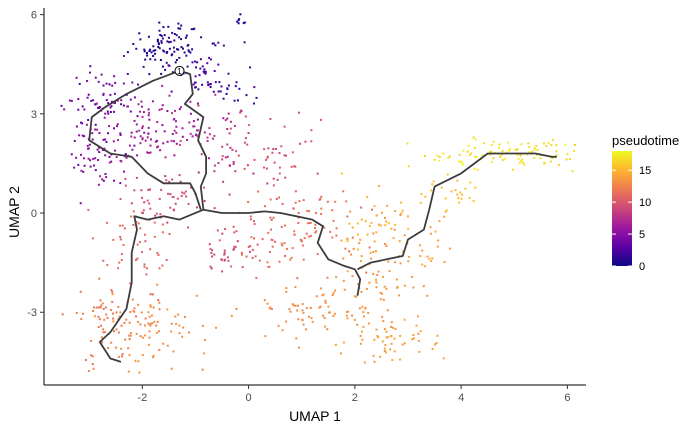 Image resolution: width=700 pixels, height=432 pixels. What do you see at coordinates (14, 212) in the screenshot?
I see `y-axis-title: UMAP 2` at bounding box center [14, 212].